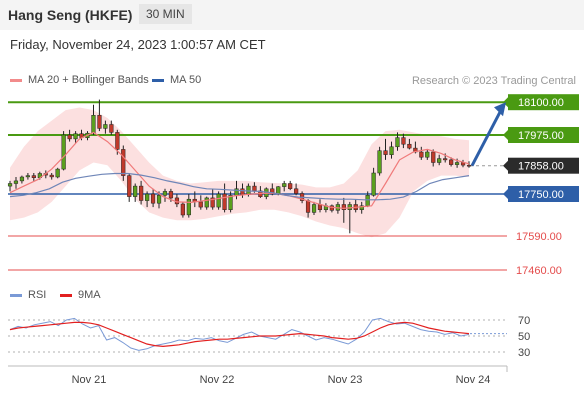  What do you see at coordinates (493, 81) in the screenshot?
I see `copyright-text: Research © 2023 Trading Central` at bounding box center [493, 81].